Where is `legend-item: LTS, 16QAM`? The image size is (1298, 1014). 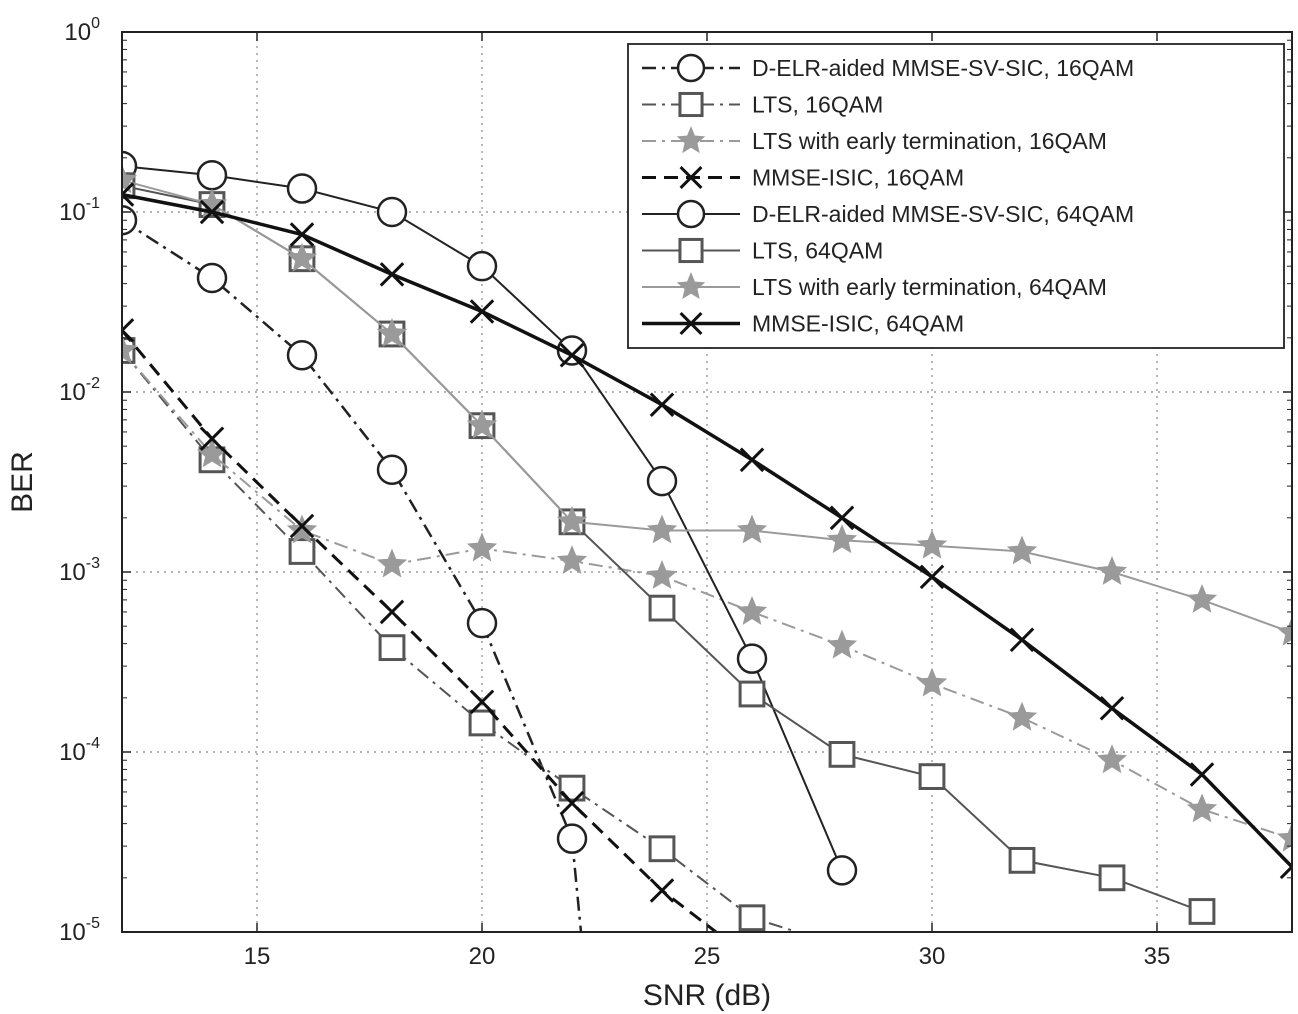
legend-item: LTS, 16QAM is located at coordinates (762, 105).